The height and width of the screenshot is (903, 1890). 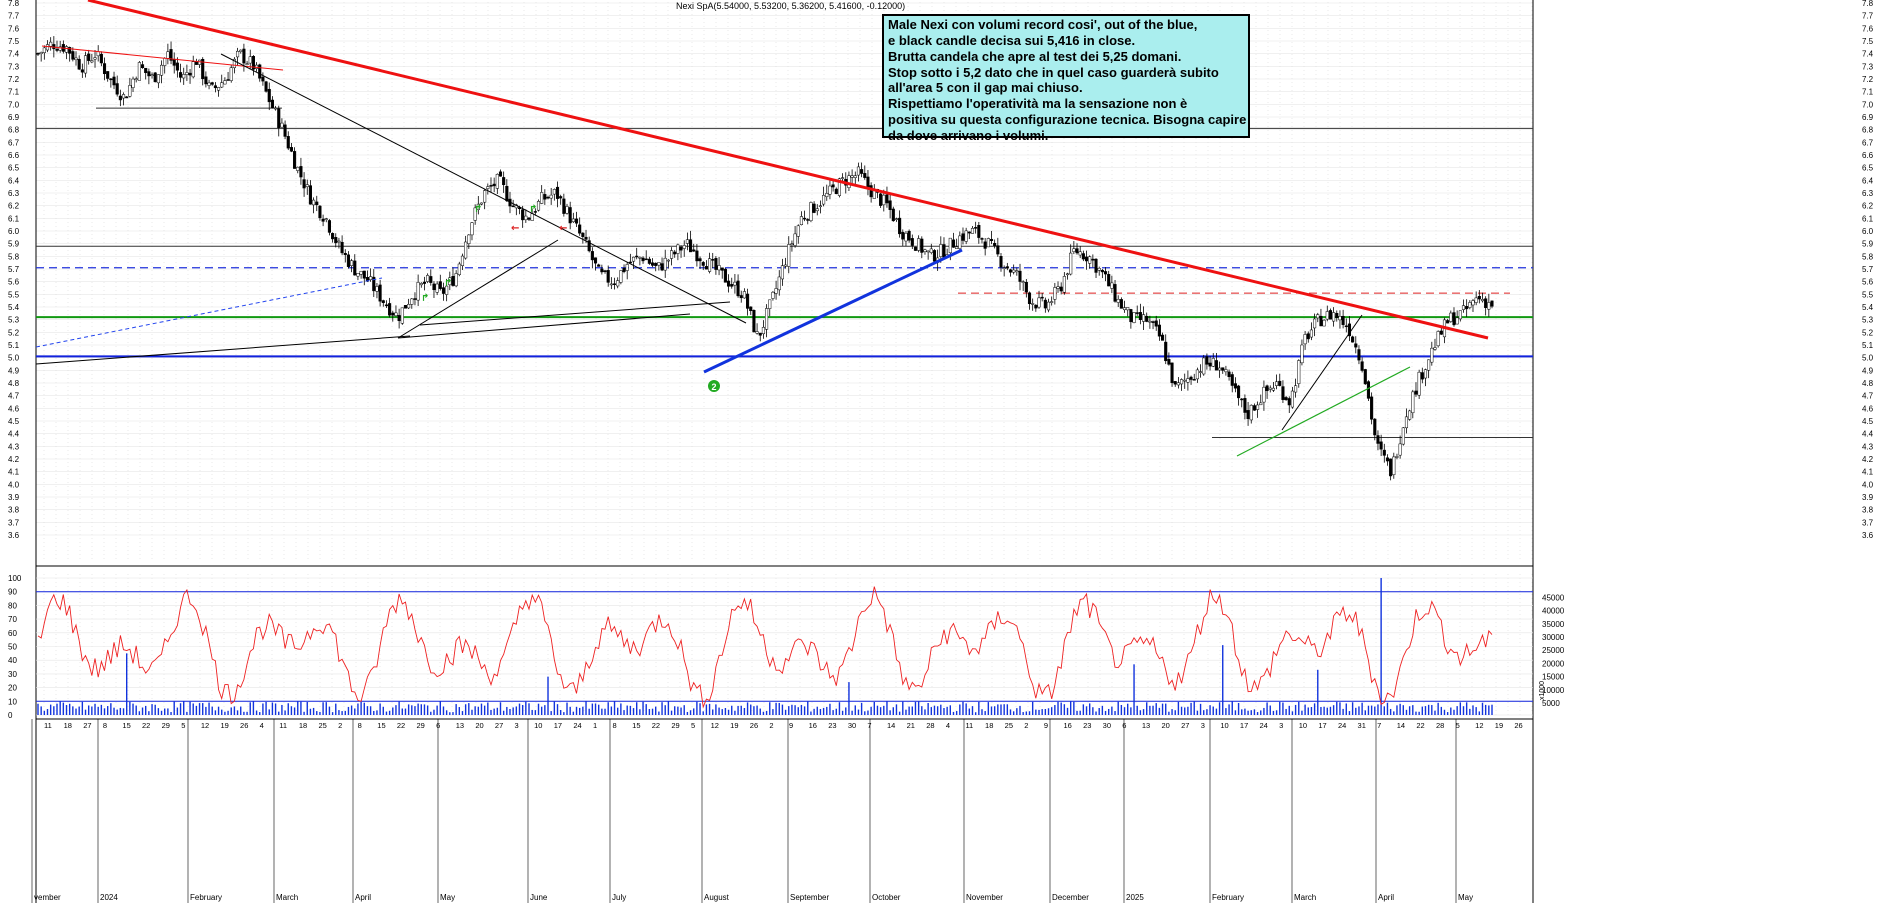 What do you see at coordinates (14, 79) in the screenshot?
I see `price-tick-label: 7.2` at bounding box center [14, 79].